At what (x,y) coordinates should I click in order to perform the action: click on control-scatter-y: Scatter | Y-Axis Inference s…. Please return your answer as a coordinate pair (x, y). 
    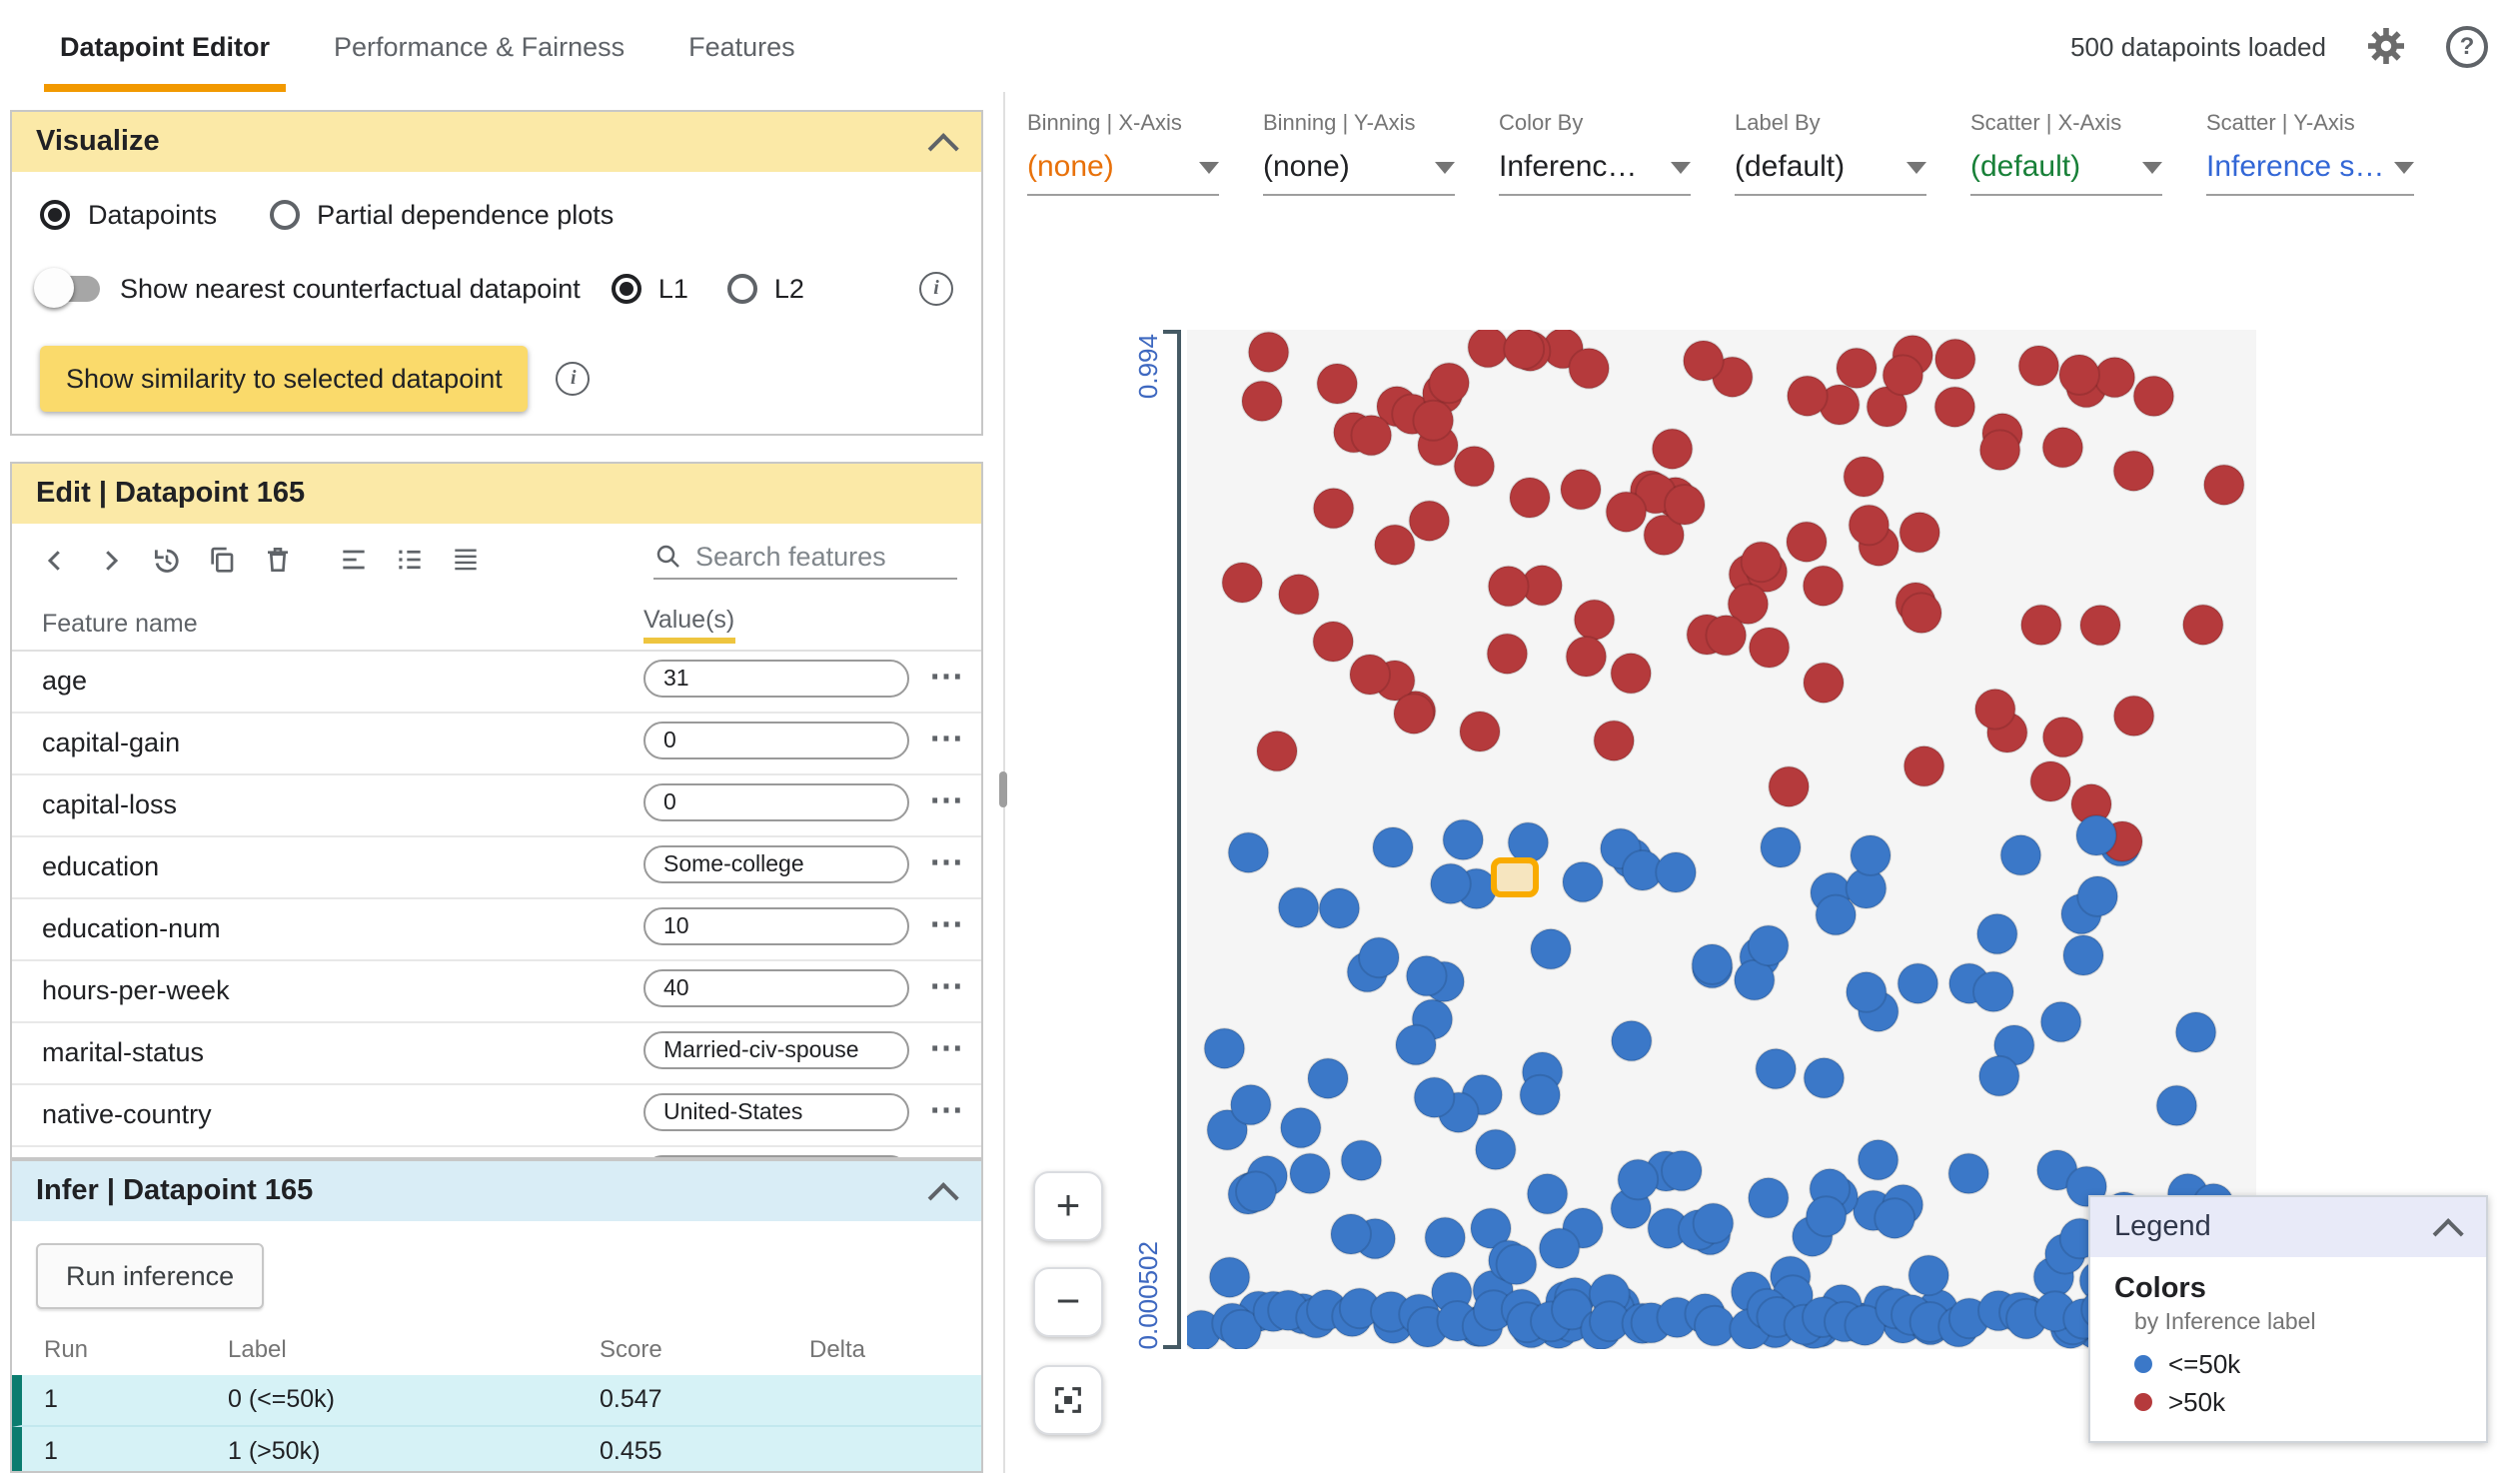
    Looking at the image, I should click on (2310, 154).